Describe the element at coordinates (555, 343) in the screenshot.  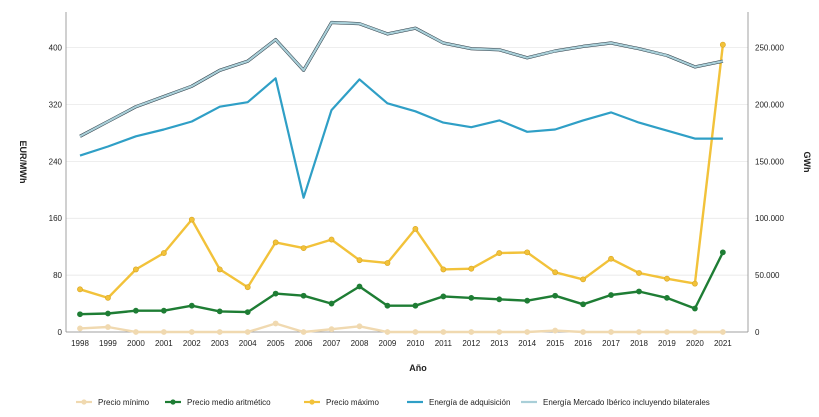
I see `x-tick-label: 2015` at that location.